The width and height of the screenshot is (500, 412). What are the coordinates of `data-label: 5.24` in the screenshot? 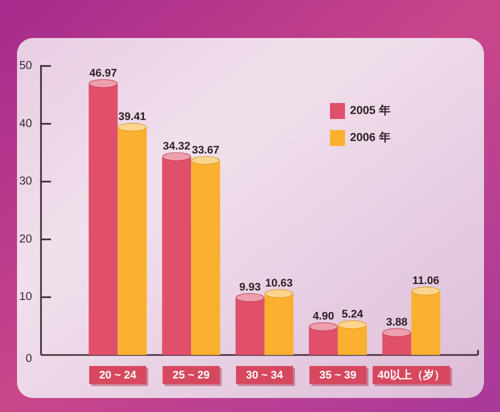 It's located at (353, 314).